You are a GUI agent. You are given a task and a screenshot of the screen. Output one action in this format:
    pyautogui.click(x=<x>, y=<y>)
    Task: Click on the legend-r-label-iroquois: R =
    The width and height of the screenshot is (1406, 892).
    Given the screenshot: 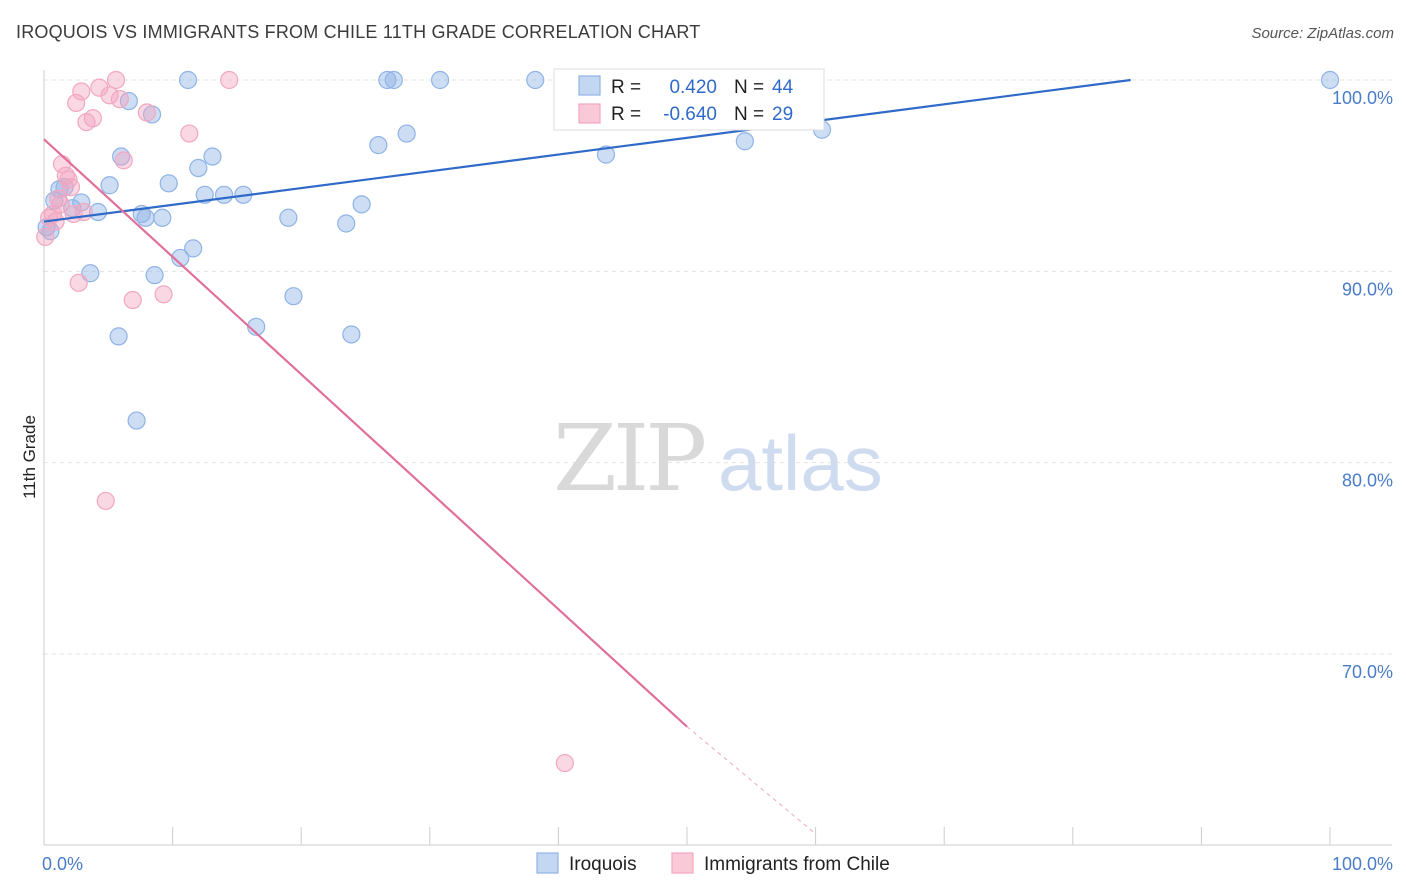 What is the action you would take?
    pyautogui.click(x=626, y=87)
    